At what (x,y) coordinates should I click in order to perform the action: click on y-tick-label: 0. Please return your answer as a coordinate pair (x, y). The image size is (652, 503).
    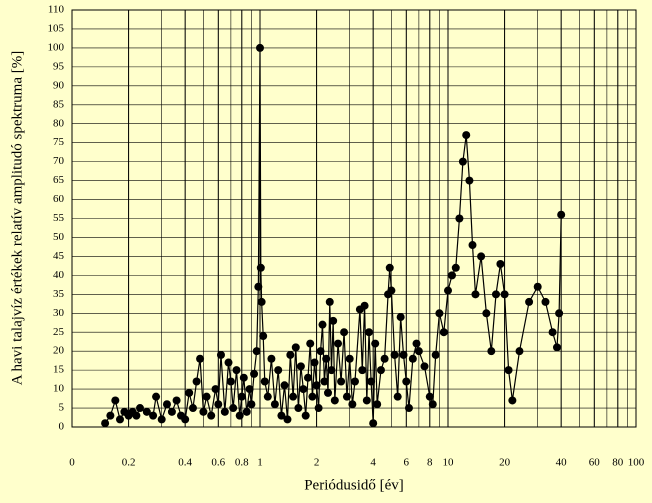
    Looking at the image, I should click on (62, 427).